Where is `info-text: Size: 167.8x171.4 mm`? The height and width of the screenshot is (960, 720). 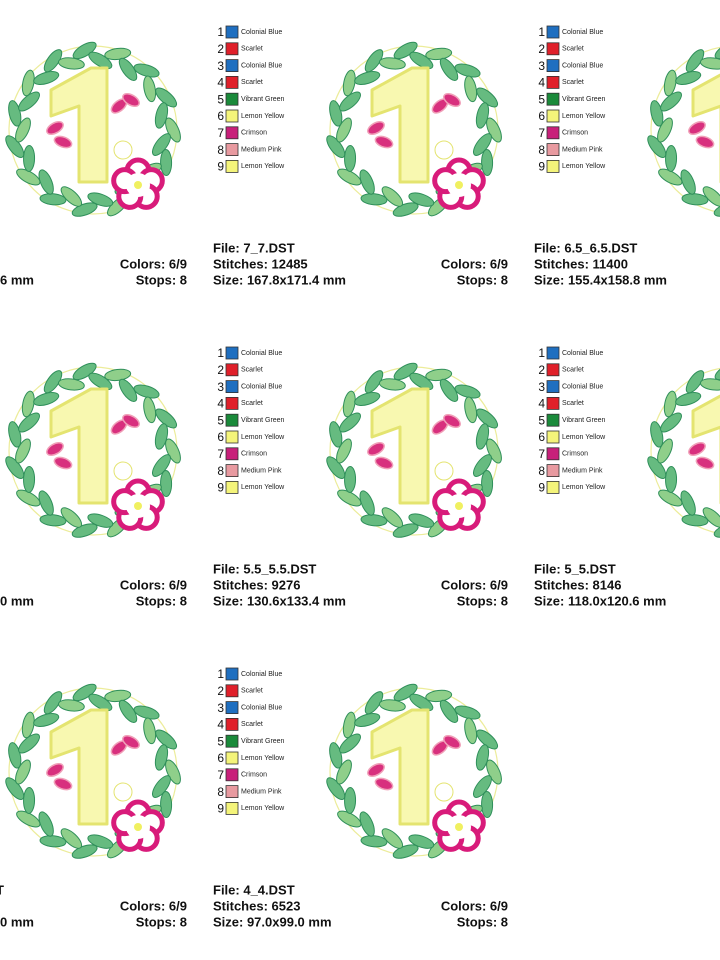
info-text: Size: 167.8x171.4 mm is located at coordinates (279, 279).